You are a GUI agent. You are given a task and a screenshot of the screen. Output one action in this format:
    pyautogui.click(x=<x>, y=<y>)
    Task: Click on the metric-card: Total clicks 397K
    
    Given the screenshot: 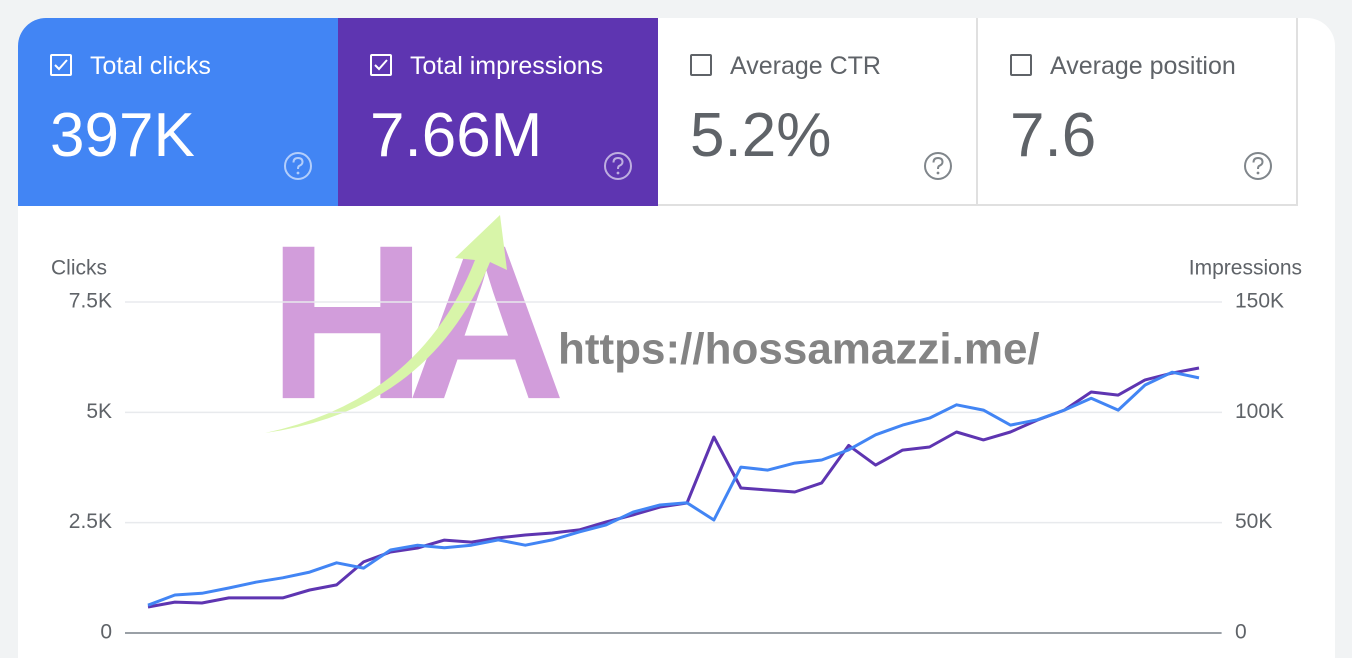 What is the action you would take?
    pyautogui.click(x=178, y=112)
    